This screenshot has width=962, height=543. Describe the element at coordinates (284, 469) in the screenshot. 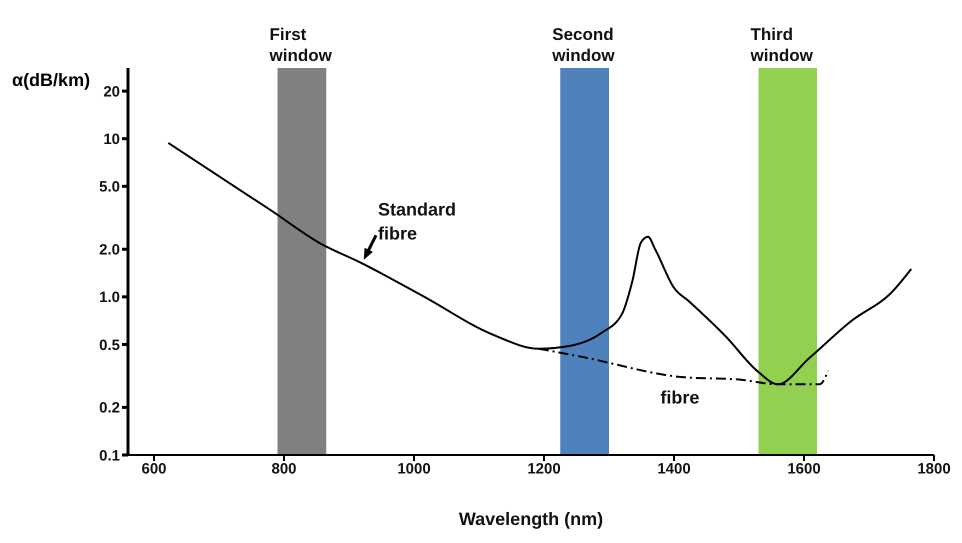

I see `x-tick-label: 800` at that location.